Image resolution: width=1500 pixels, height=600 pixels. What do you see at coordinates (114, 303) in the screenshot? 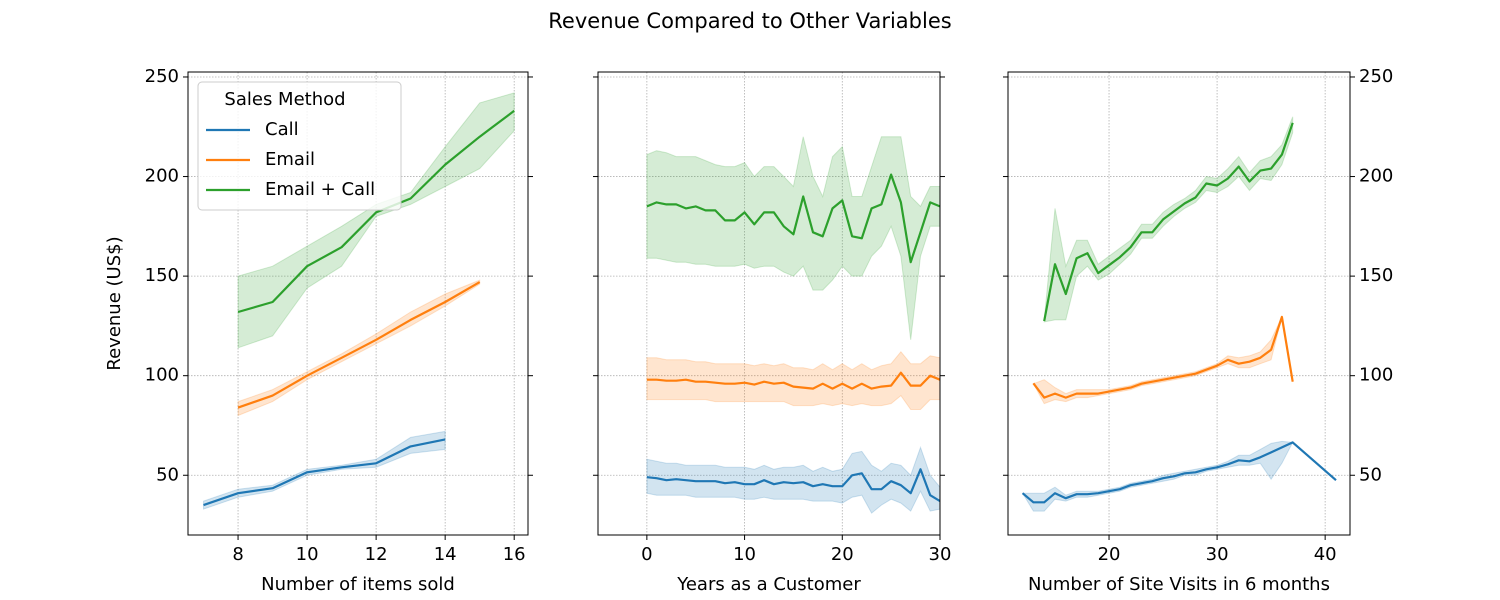
I see `y-axis-label: Revenue (US$)` at bounding box center [114, 303].